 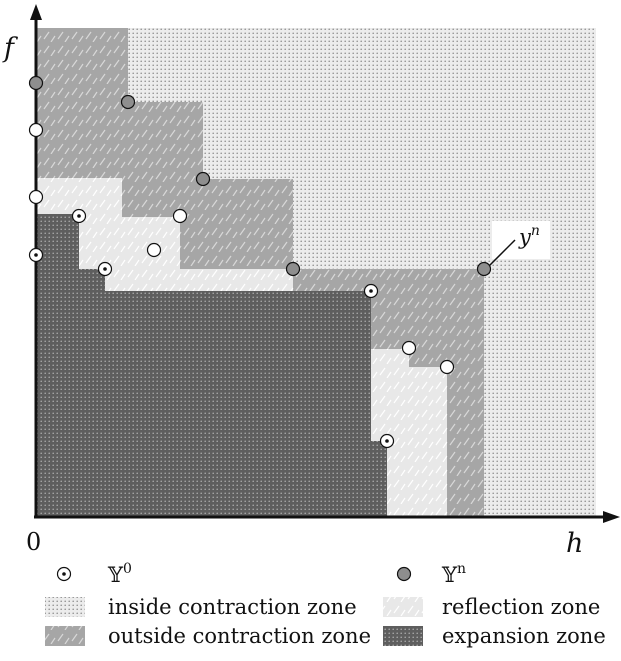 What do you see at coordinates (502, 253) in the screenshot?
I see `callout-line` at bounding box center [502, 253].